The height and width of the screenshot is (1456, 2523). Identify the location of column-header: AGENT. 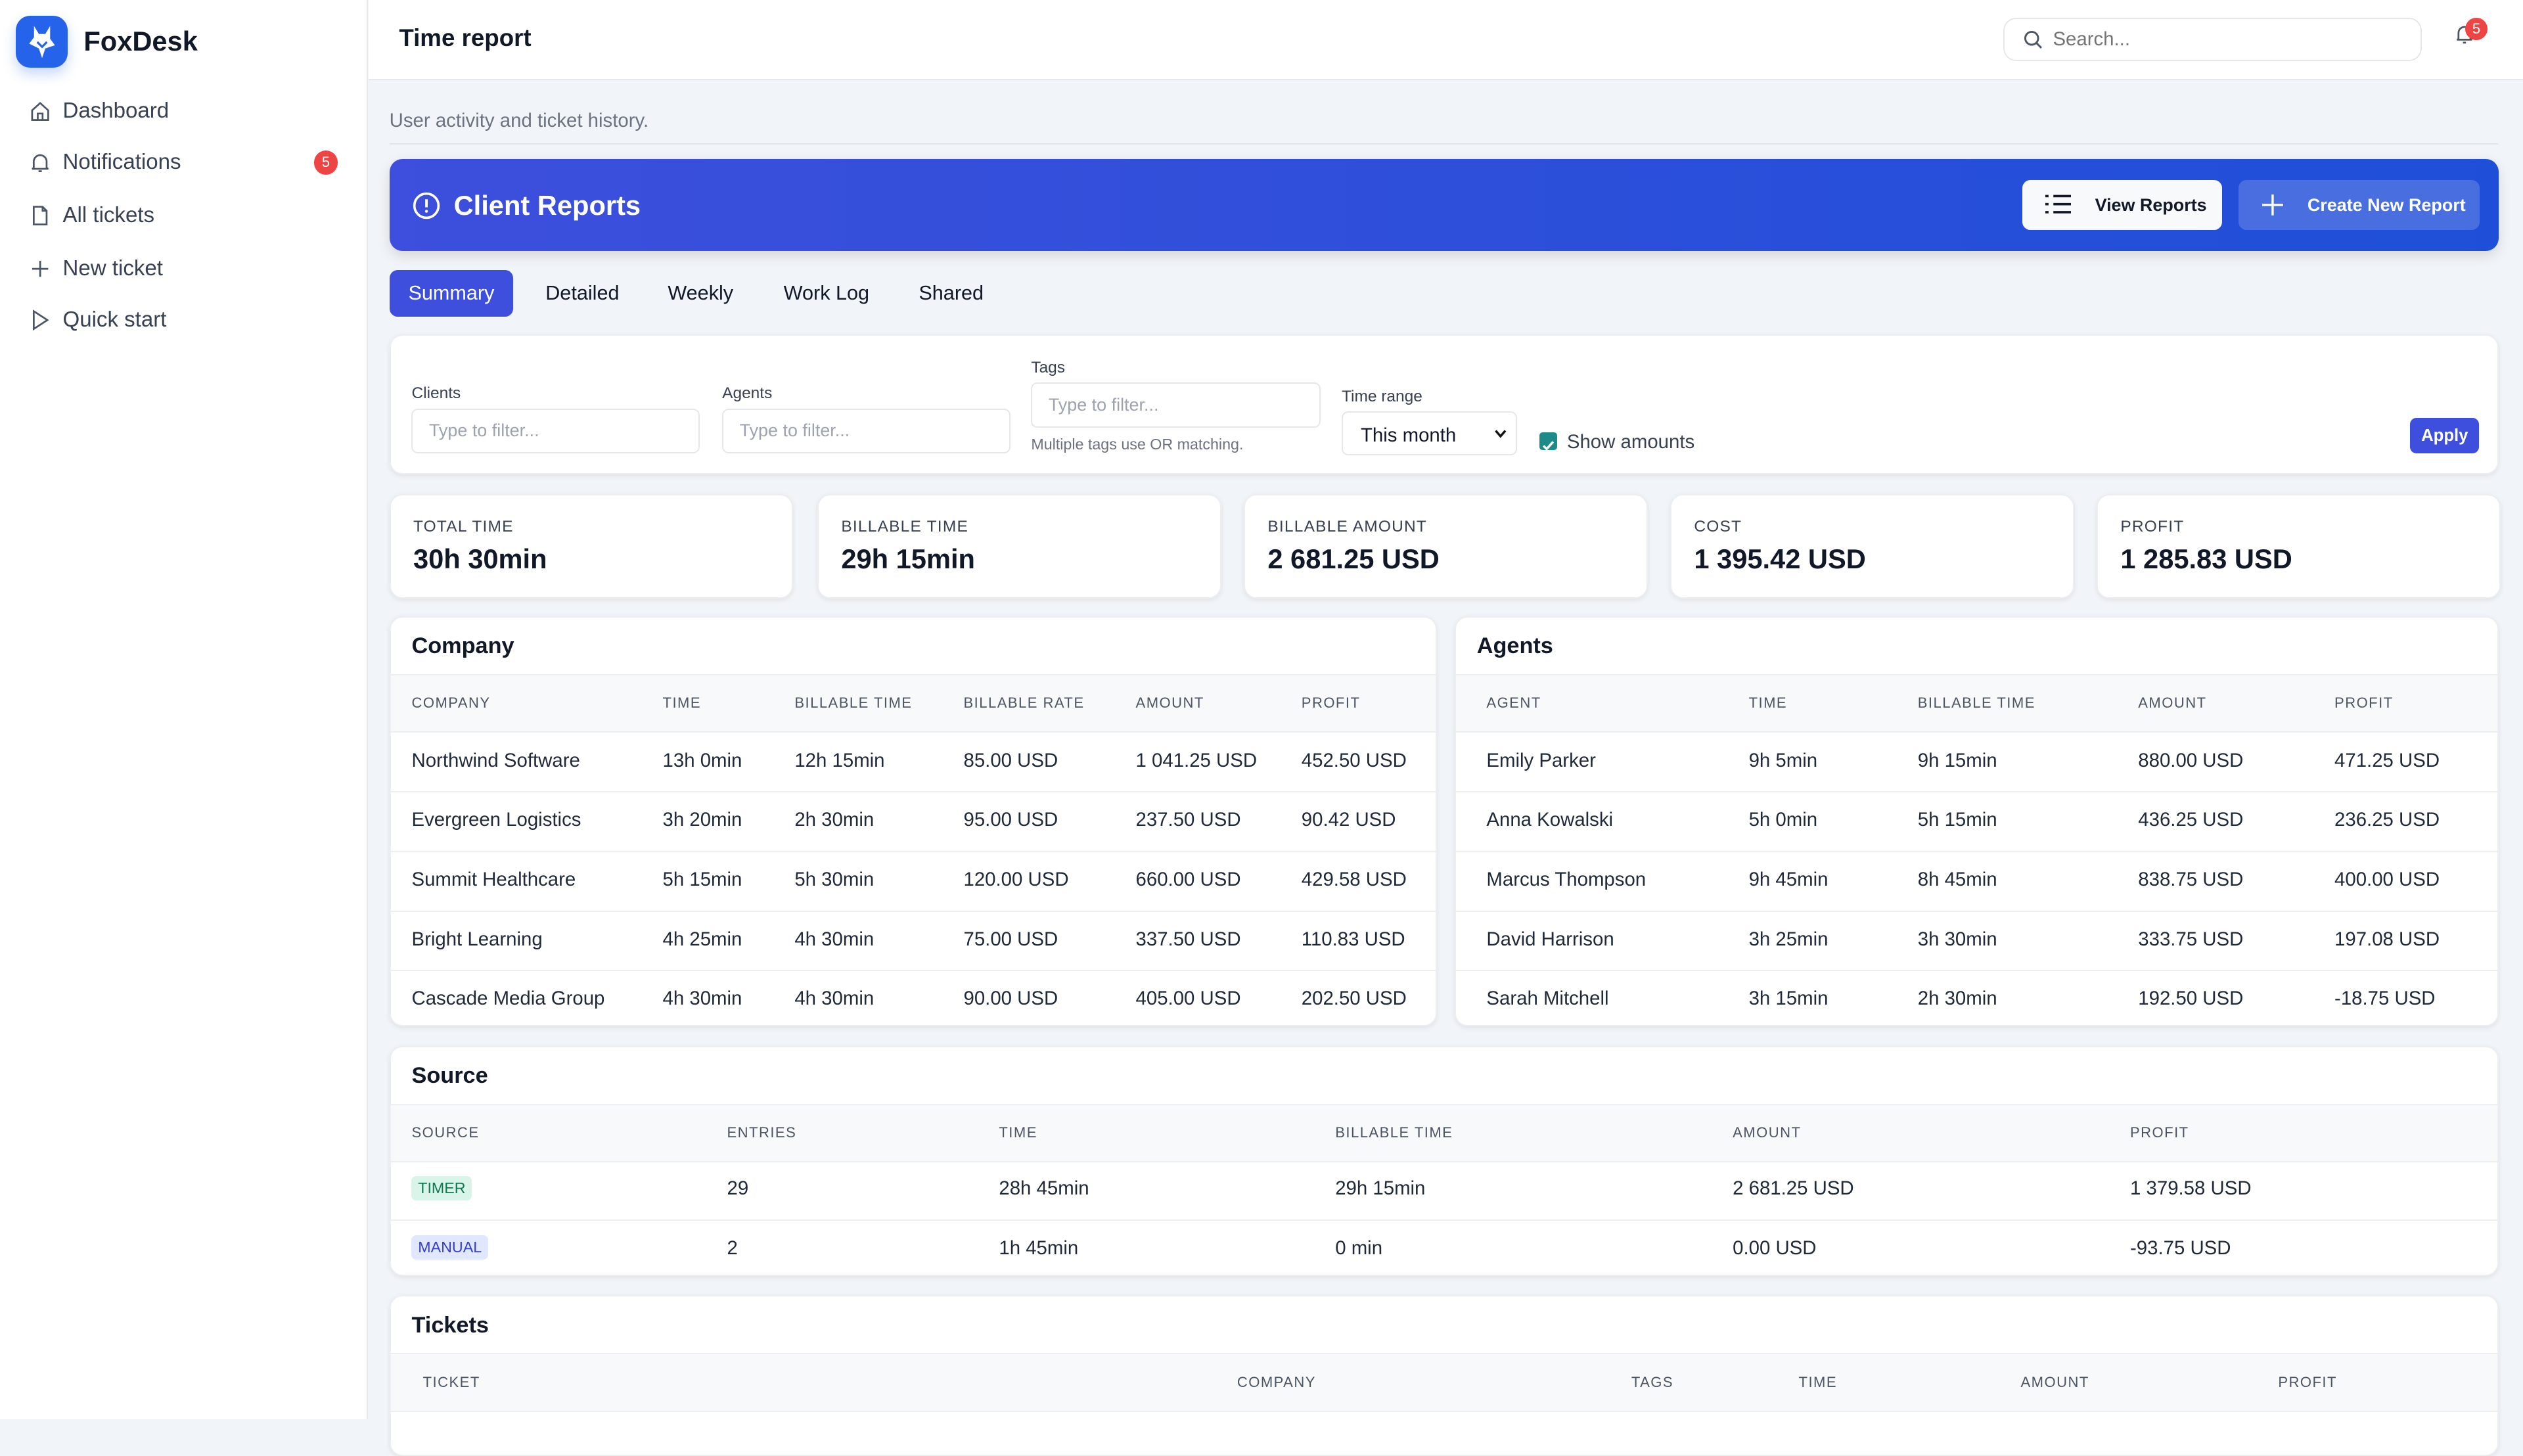
(1513, 703).